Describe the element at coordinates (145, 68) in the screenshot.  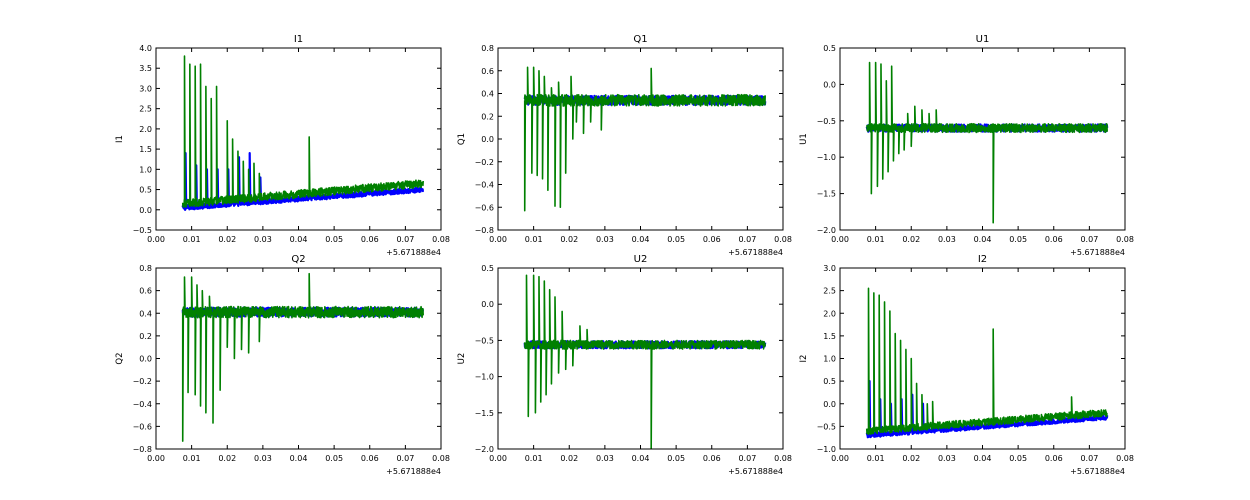
I see `y-tick-label: 3.5` at that location.